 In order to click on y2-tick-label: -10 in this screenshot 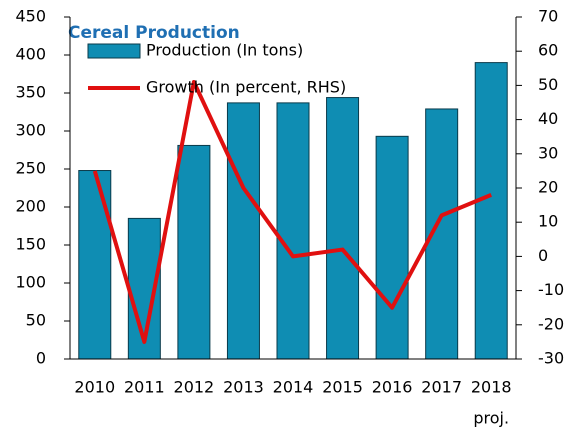, I will do `click(551, 289)`.